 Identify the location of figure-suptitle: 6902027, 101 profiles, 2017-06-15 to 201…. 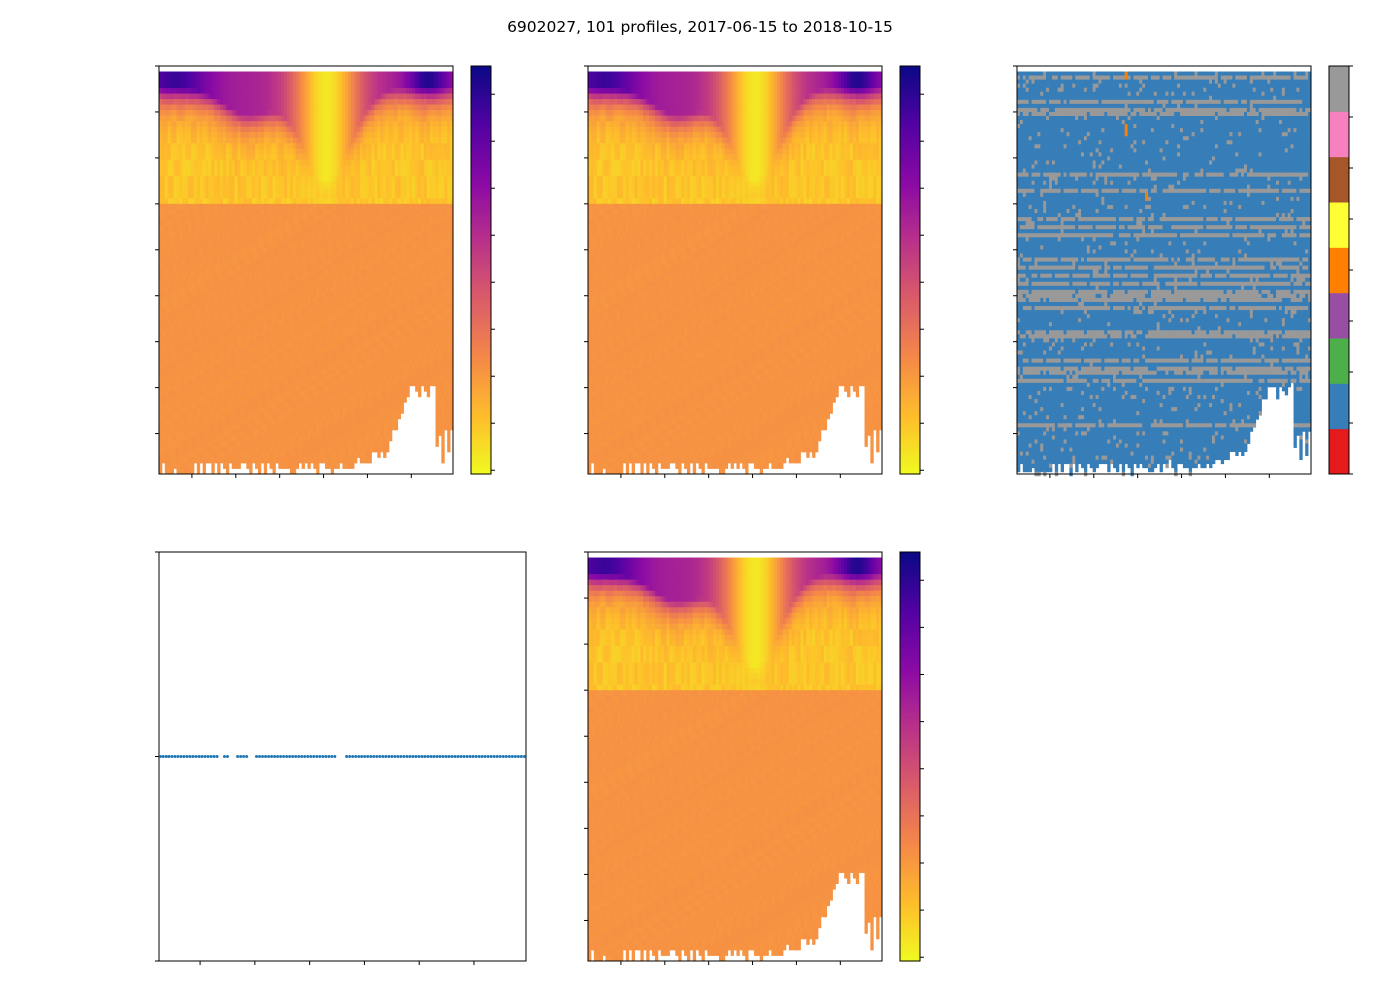
(700, 27).